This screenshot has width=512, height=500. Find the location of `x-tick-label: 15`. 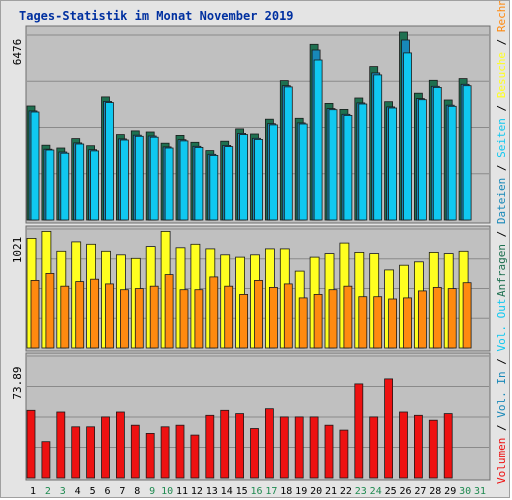

x-tick-label: 15 is located at coordinates (242, 491).